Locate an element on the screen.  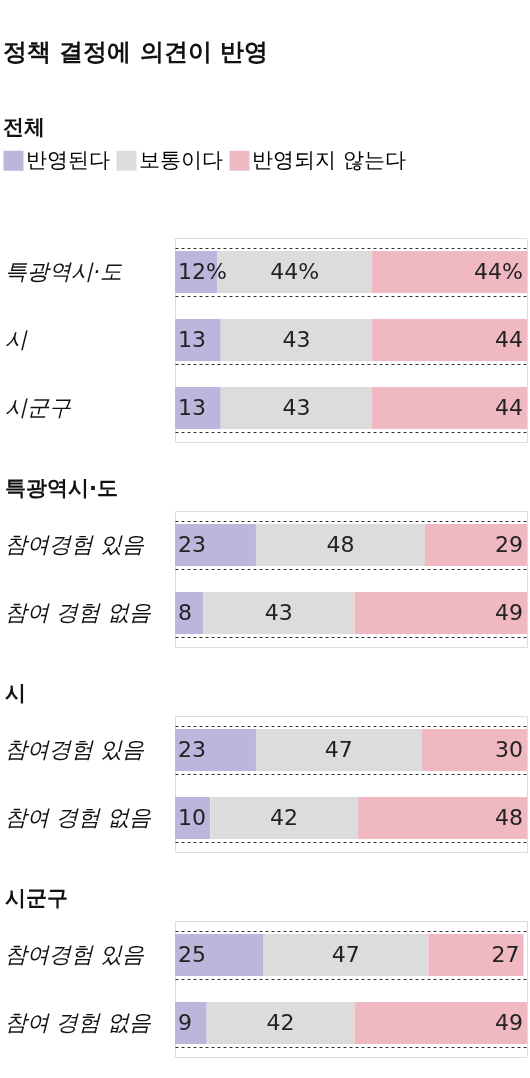
legend-label: 보통이다 is located at coordinates (181, 159).